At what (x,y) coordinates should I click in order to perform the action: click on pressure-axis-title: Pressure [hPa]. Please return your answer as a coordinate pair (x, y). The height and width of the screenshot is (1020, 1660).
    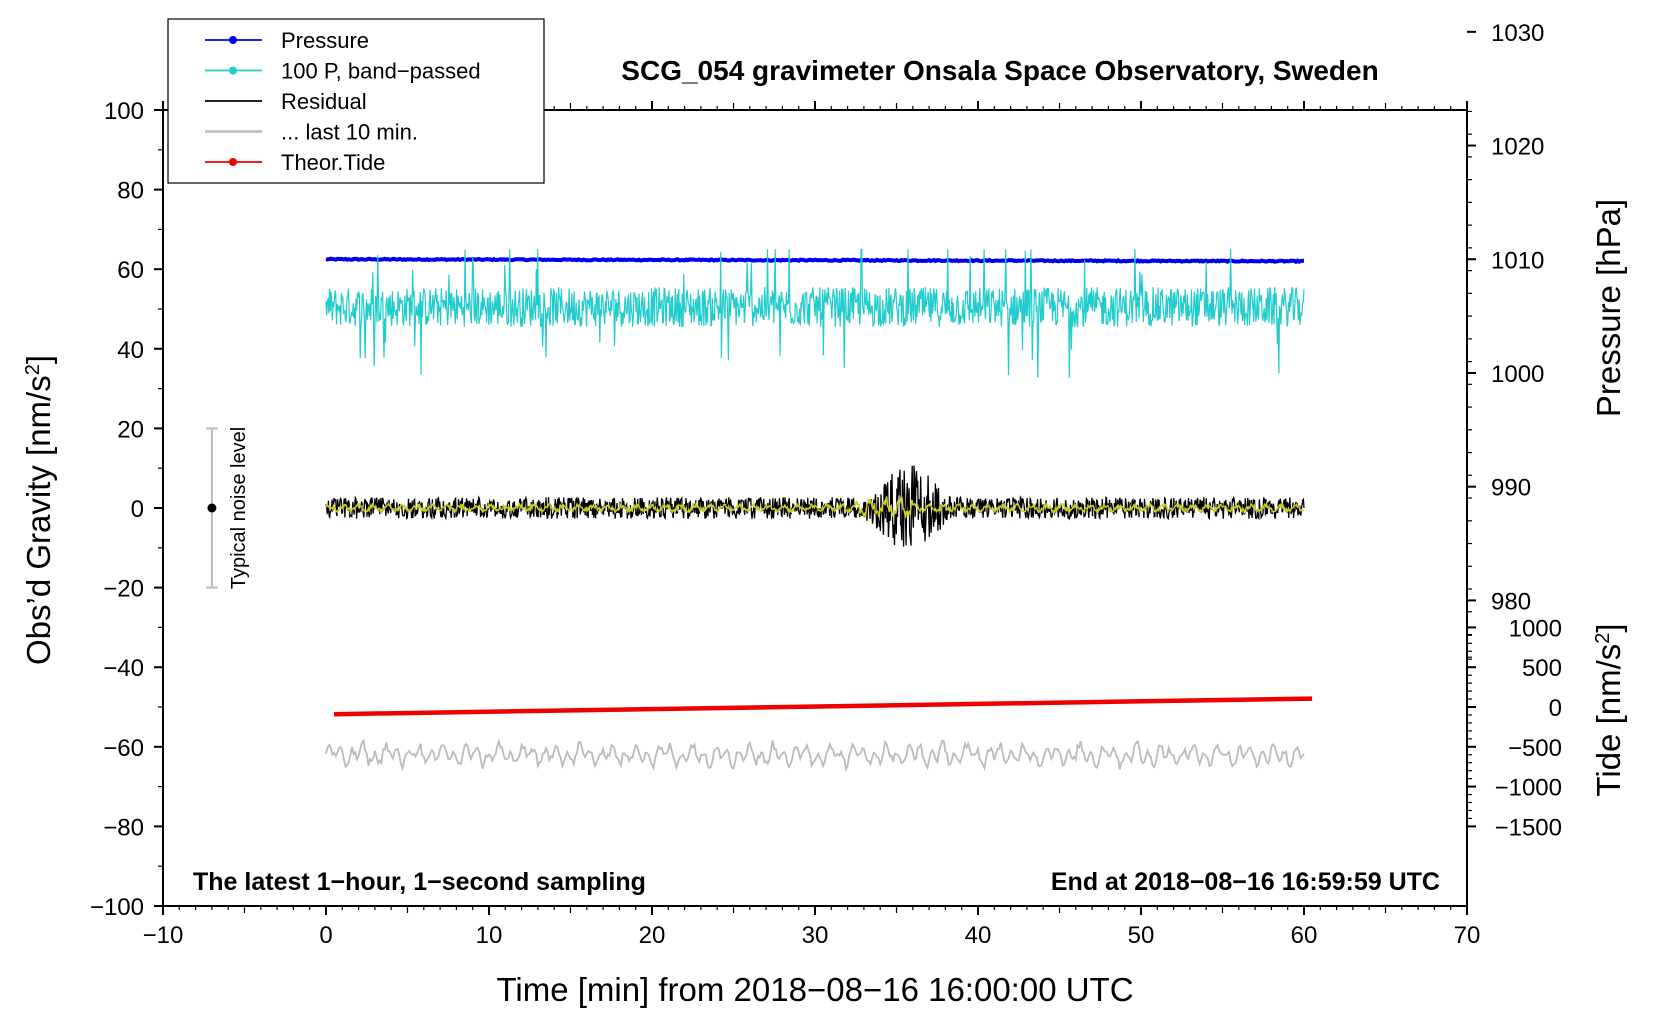
    Looking at the image, I should click on (1608, 308).